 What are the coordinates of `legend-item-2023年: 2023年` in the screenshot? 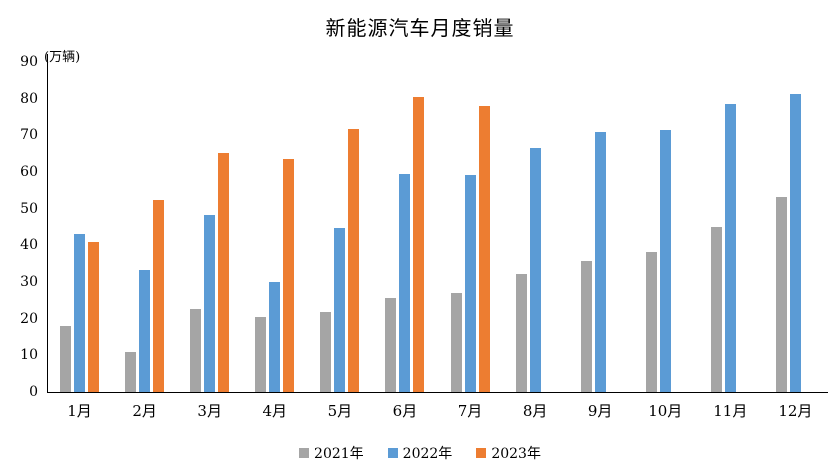 It's located at (508, 453).